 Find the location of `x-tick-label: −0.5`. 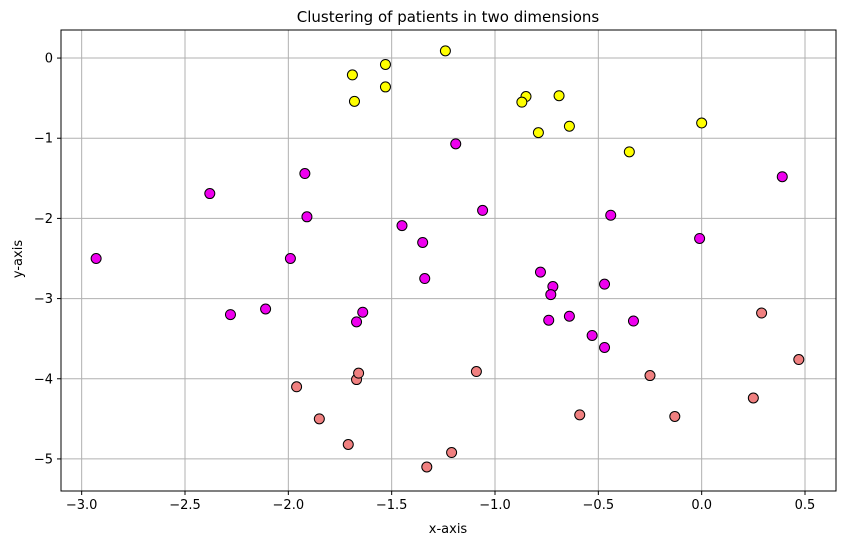

x-tick-label: −0.5 is located at coordinates (599, 505).